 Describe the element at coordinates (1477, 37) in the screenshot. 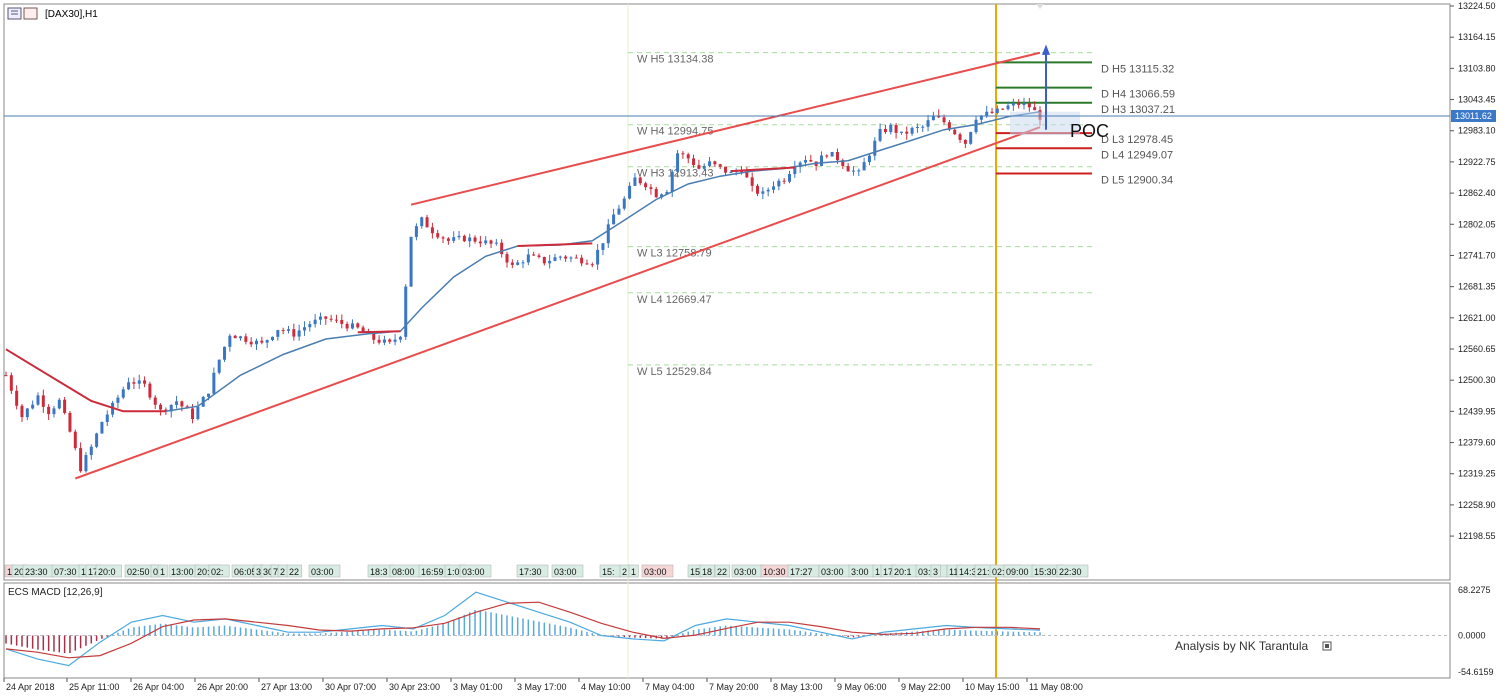

I see `price-tick-label: 13164.15` at that location.